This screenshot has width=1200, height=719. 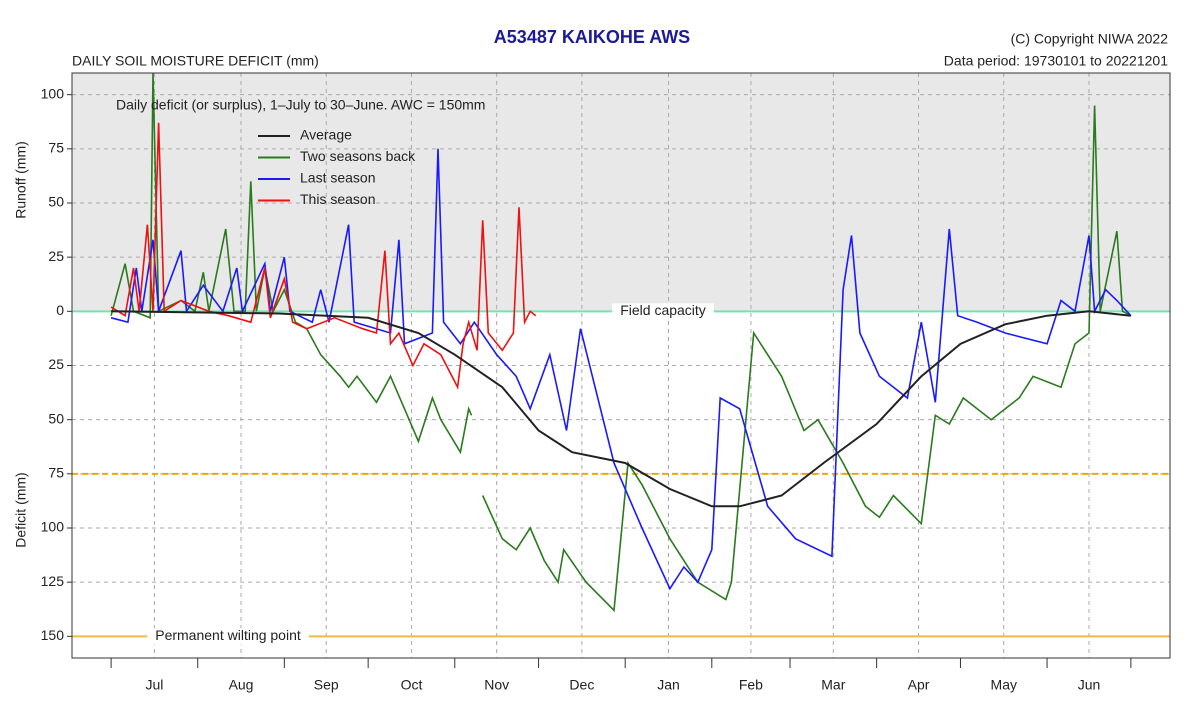 I want to click on x-tick-label: May, so click(x=1004, y=685).